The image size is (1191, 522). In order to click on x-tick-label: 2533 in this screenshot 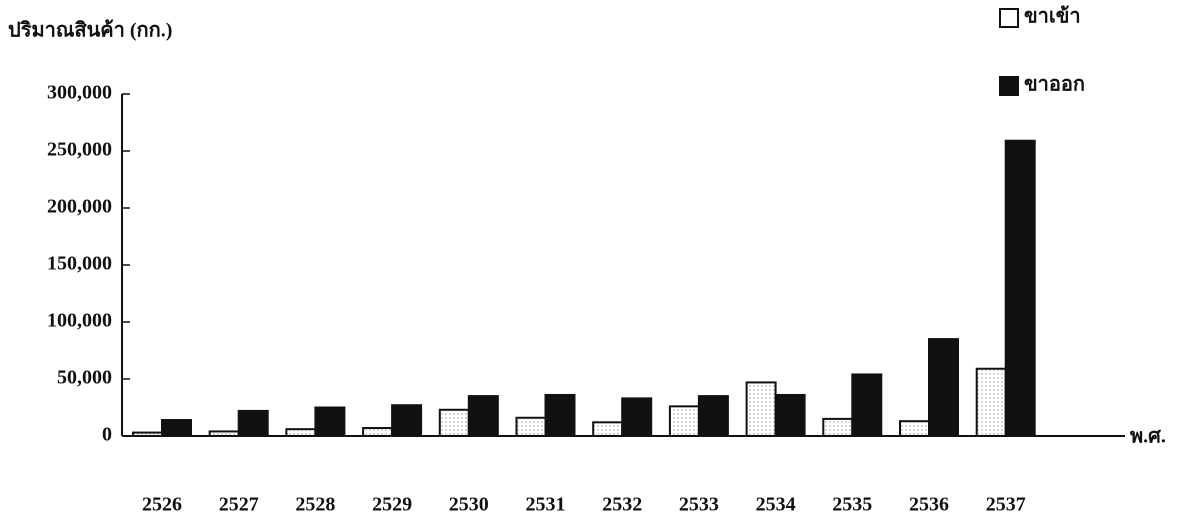, I will do `click(699, 505)`.